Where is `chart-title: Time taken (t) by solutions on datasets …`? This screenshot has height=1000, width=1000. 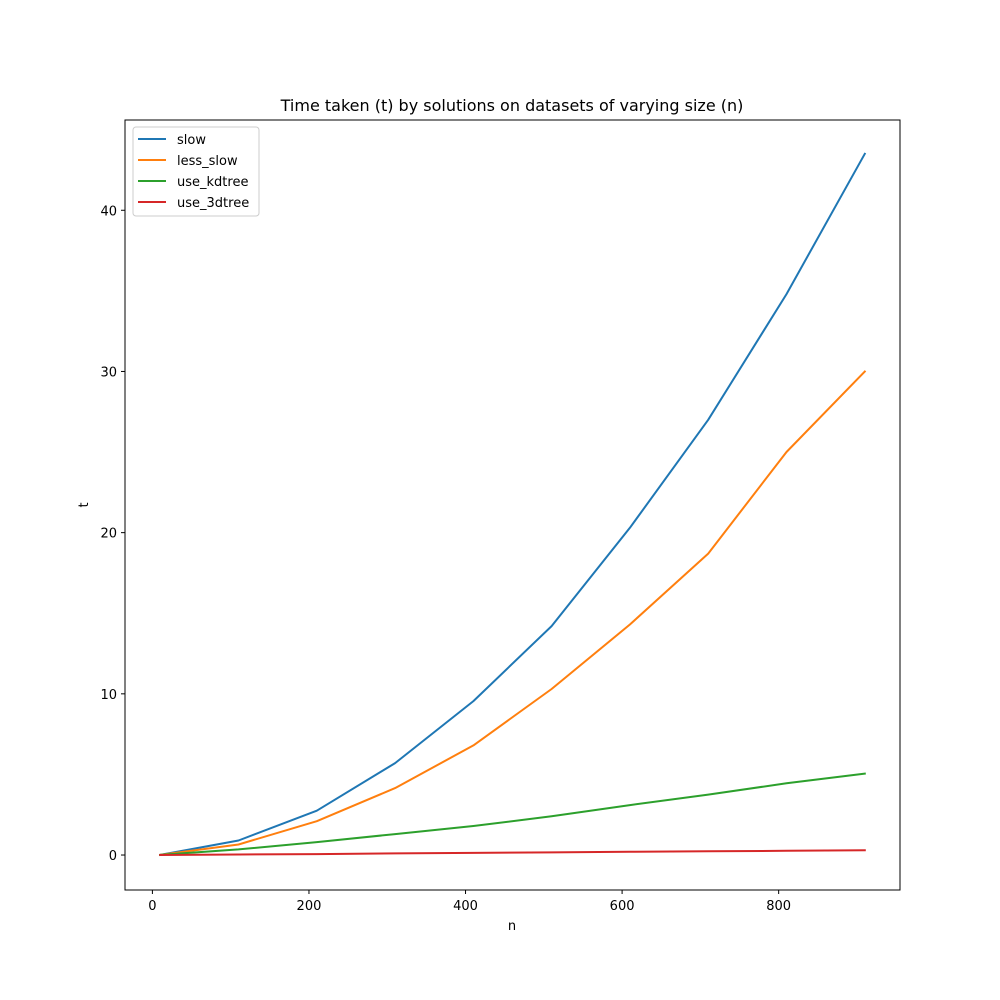 chart-title: Time taken (t) by solutions on datasets … is located at coordinates (512, 105).